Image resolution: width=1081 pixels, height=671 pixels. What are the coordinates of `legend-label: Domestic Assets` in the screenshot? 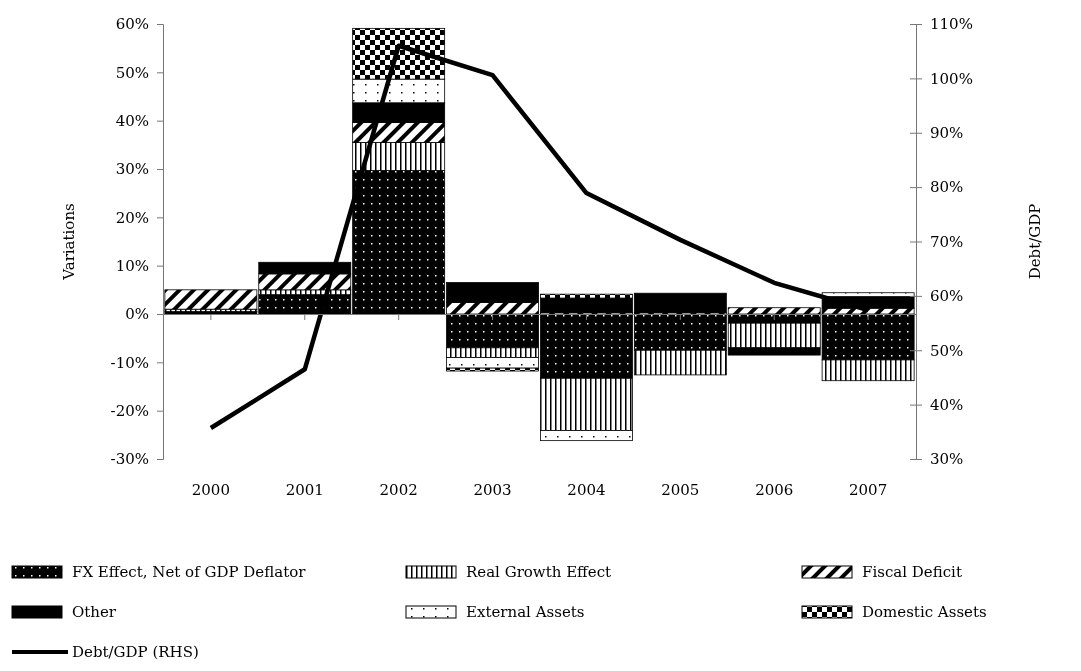 It's located at (924, 612).